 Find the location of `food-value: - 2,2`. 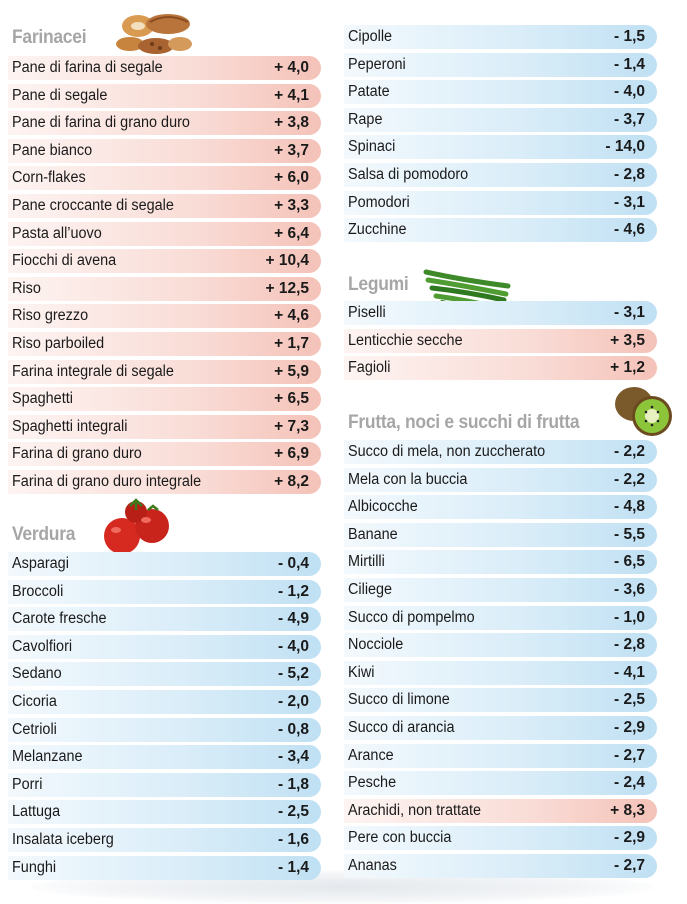

food-value: - 2,2 is located at coordinates (629, 479).